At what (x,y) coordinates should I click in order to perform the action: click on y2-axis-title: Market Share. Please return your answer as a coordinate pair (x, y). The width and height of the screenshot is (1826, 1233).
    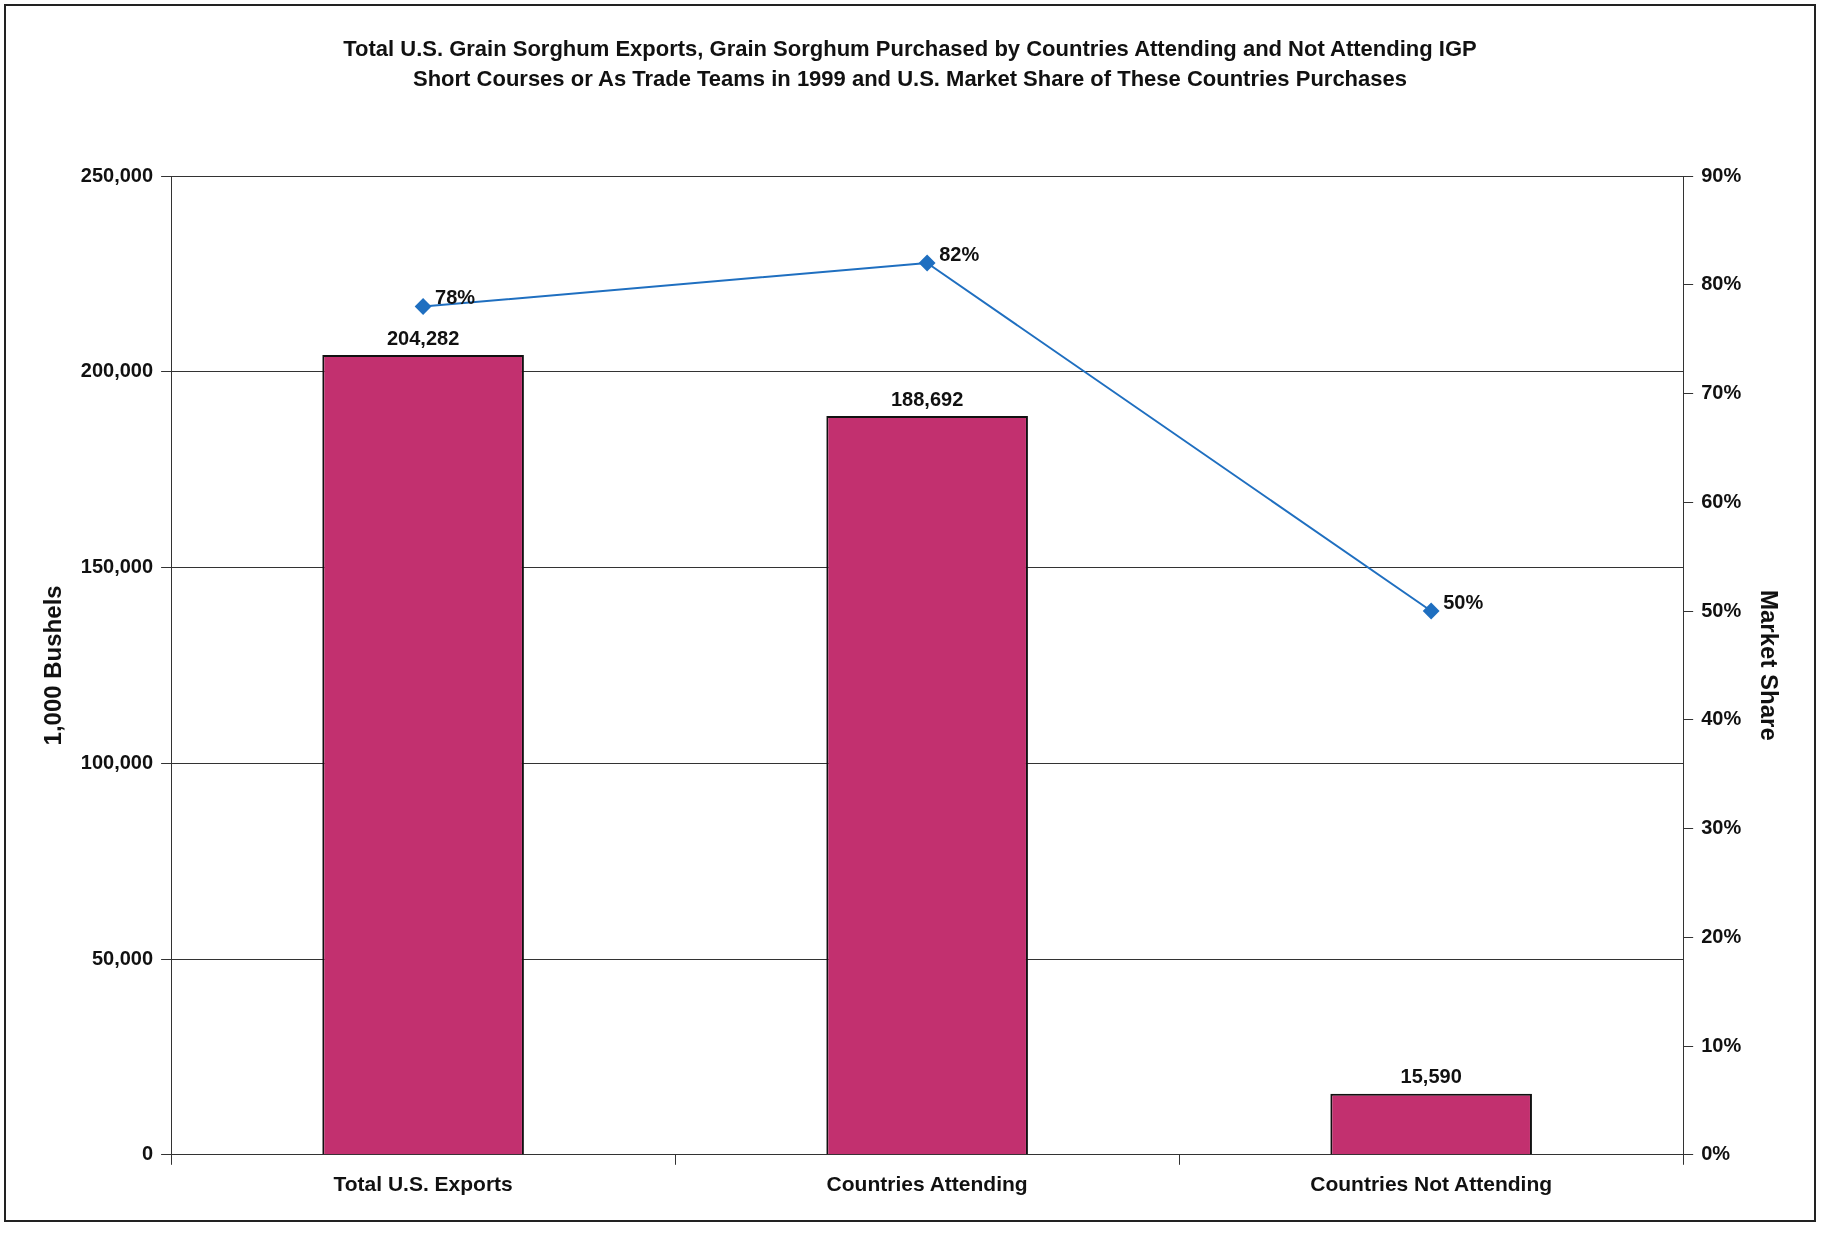
    Looking at the image, I should click on (1769, 665).